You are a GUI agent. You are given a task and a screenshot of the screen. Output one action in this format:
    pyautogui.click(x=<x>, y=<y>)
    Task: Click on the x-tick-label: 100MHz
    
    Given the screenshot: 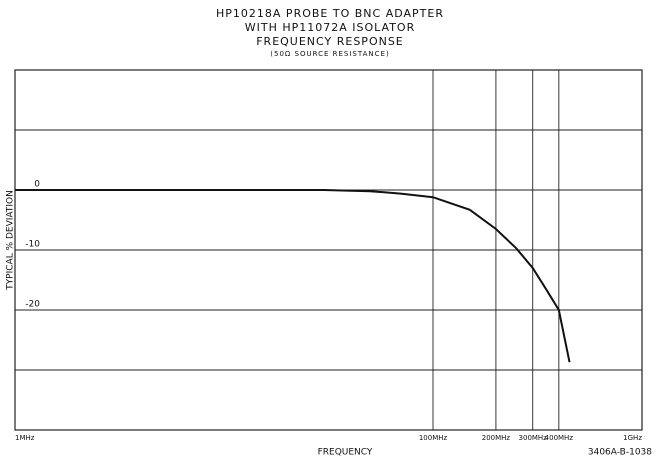 What is the action you would take?
    pyautogui.click(x=433, y=438)
    